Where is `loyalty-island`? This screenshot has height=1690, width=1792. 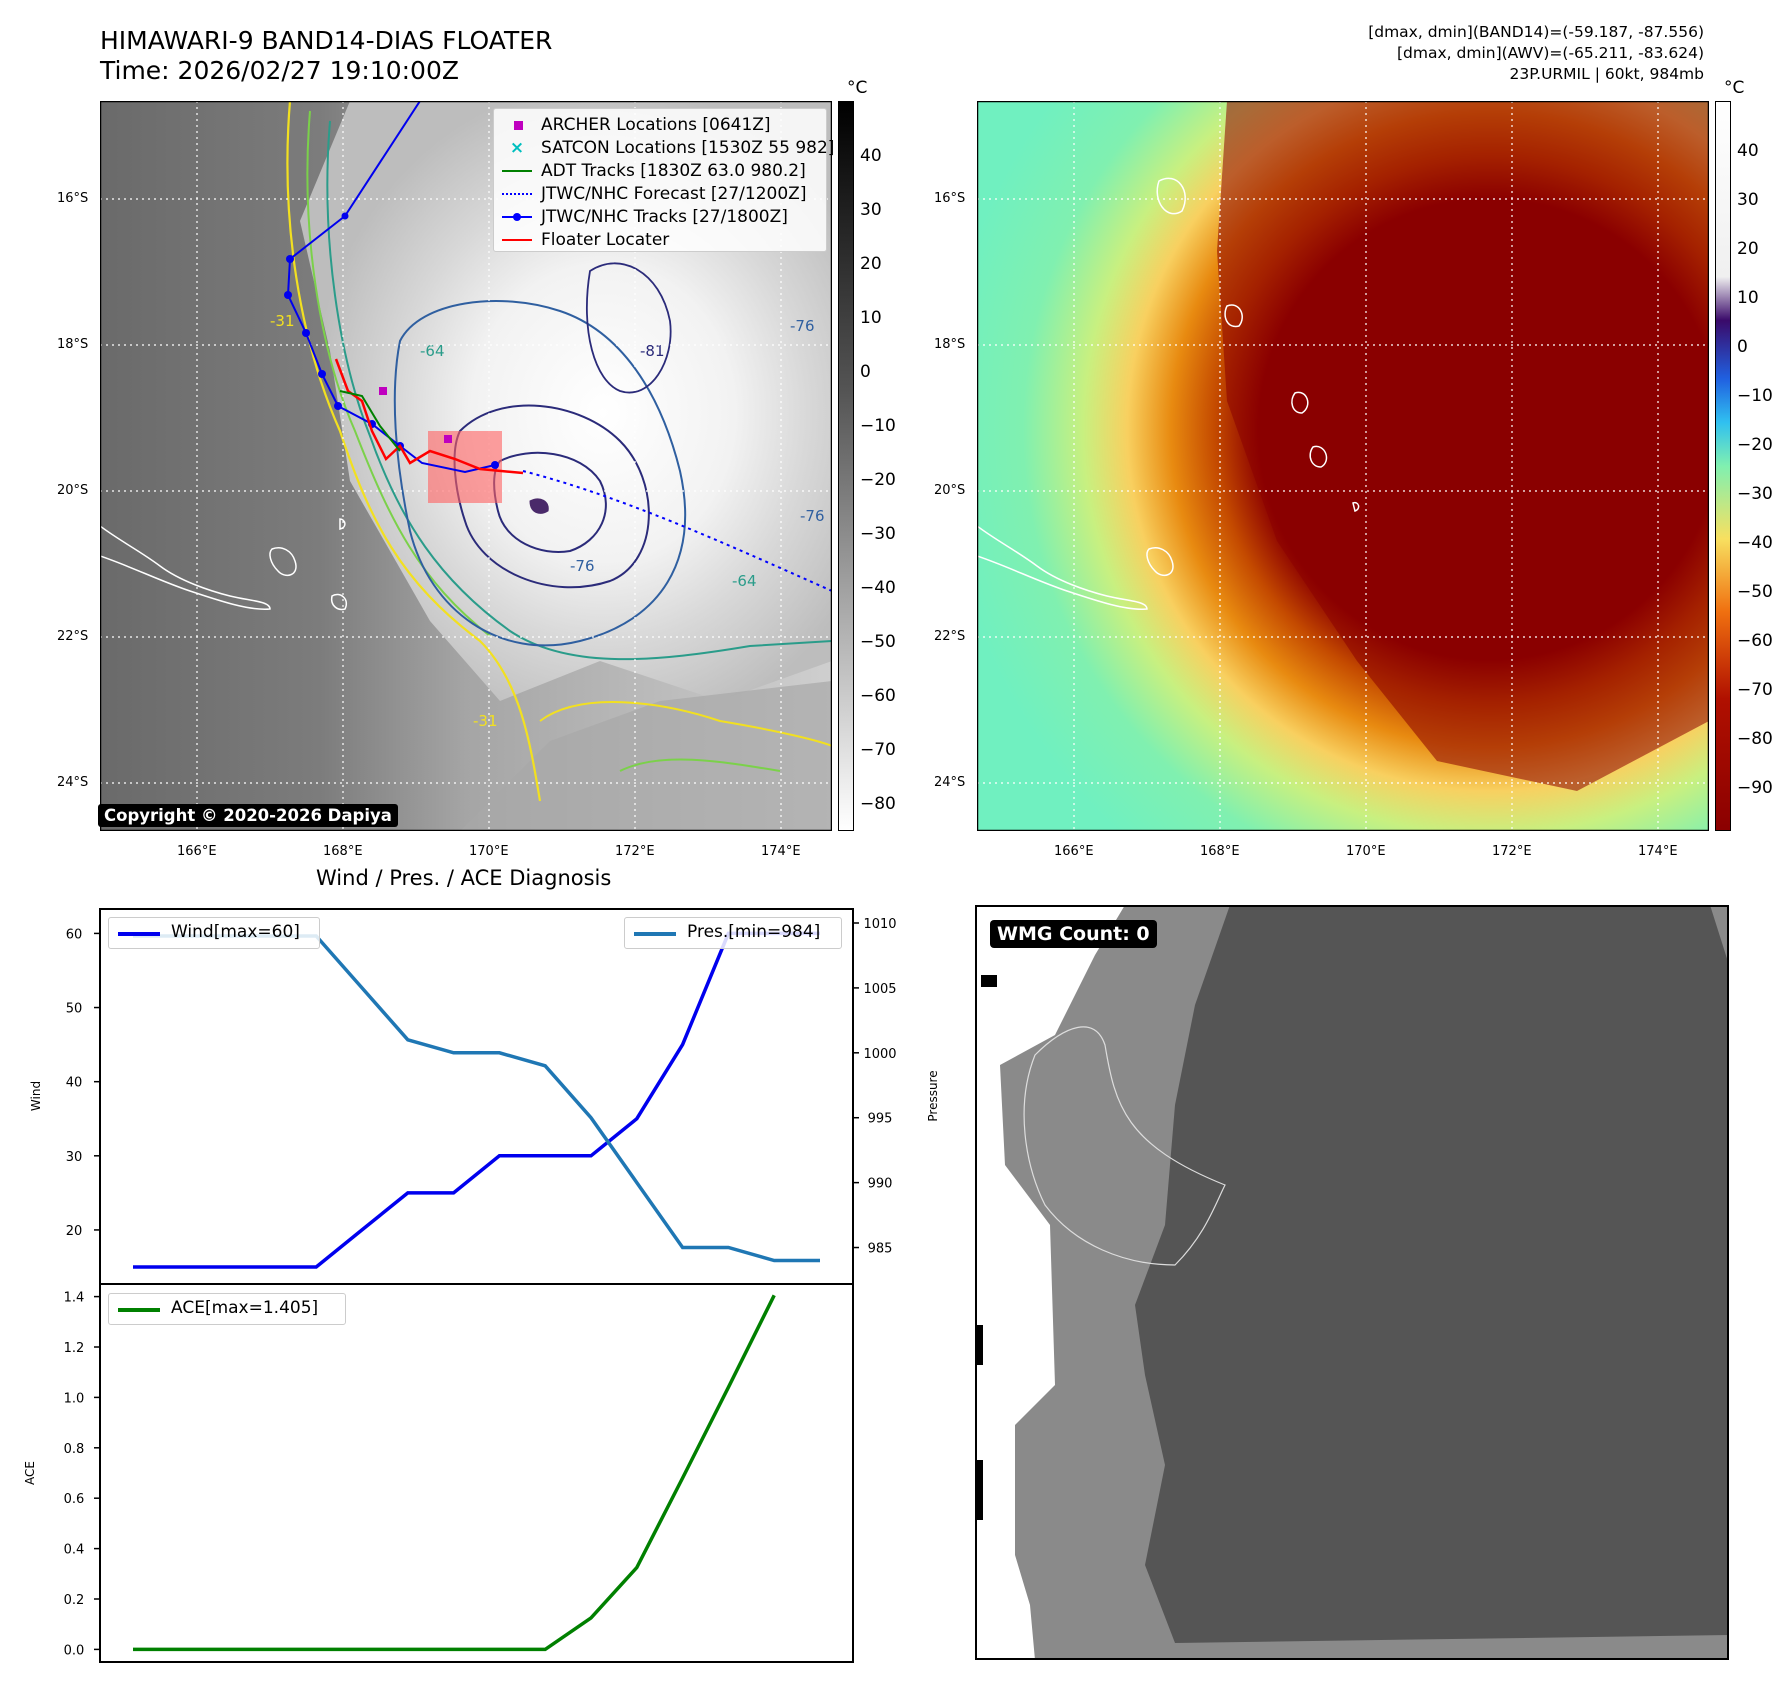
loyalty-island is located at coordinates (1160, 562).